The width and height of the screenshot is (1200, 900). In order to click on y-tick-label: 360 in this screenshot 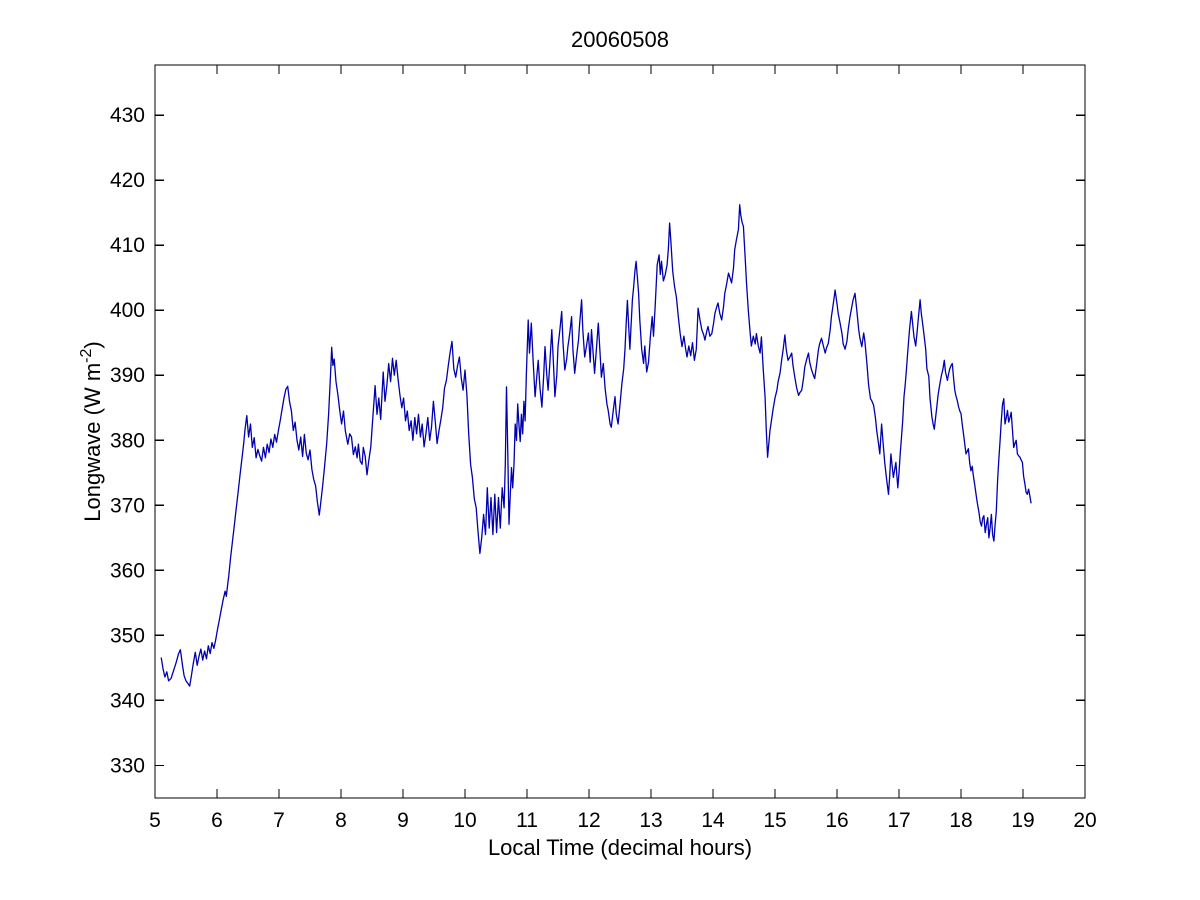, I will do `click(127, 570)`.